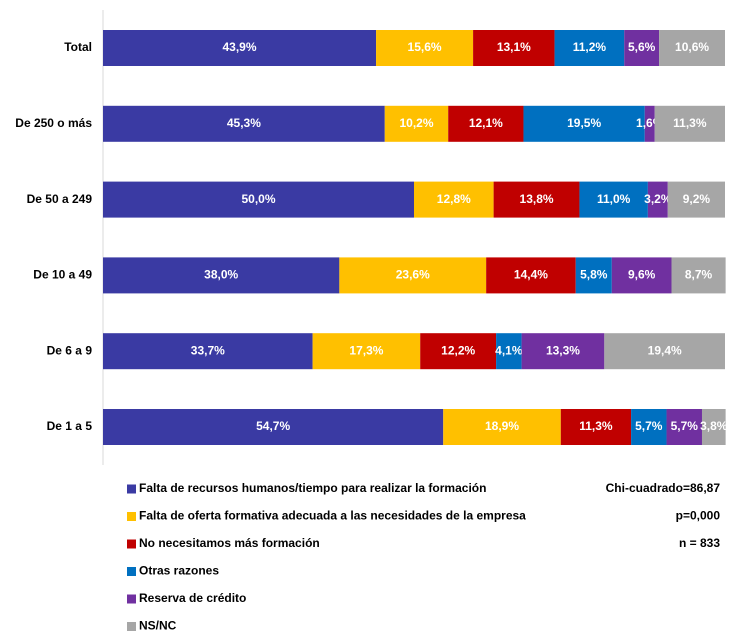  I want to click on category-label: De 50 a 249, so click(60, 199).